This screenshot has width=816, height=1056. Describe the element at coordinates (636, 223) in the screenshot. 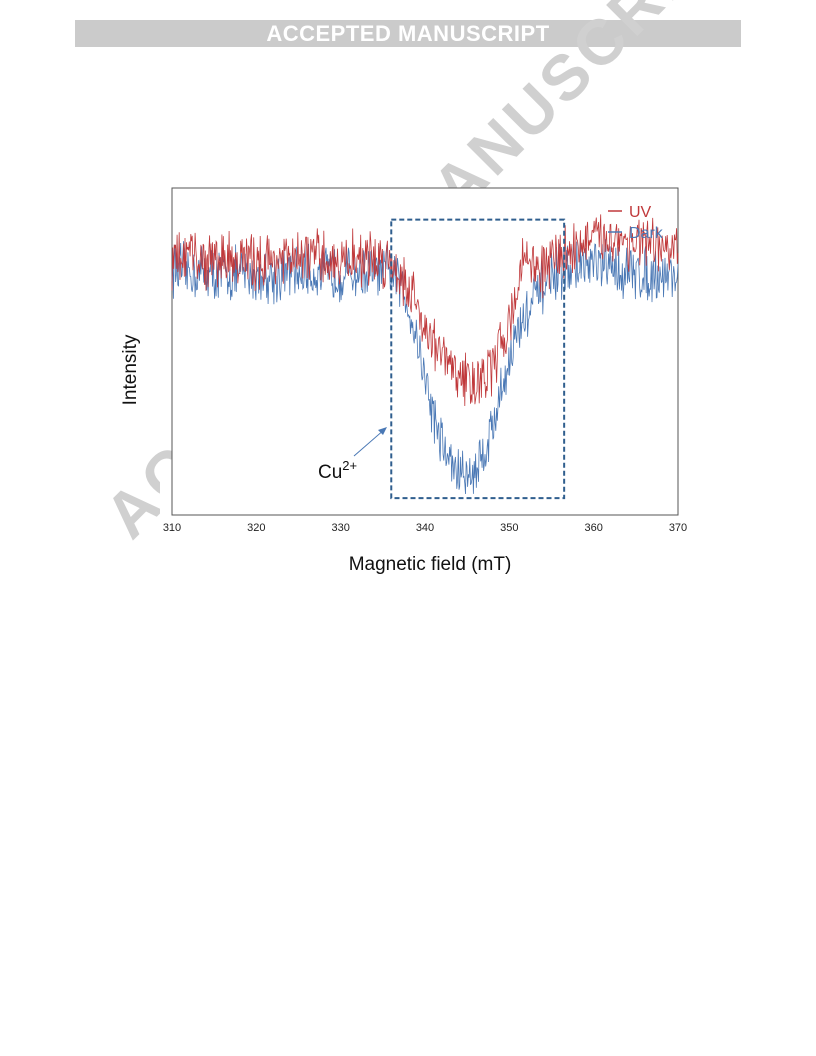

I see `legend: UV Dark` at that location.